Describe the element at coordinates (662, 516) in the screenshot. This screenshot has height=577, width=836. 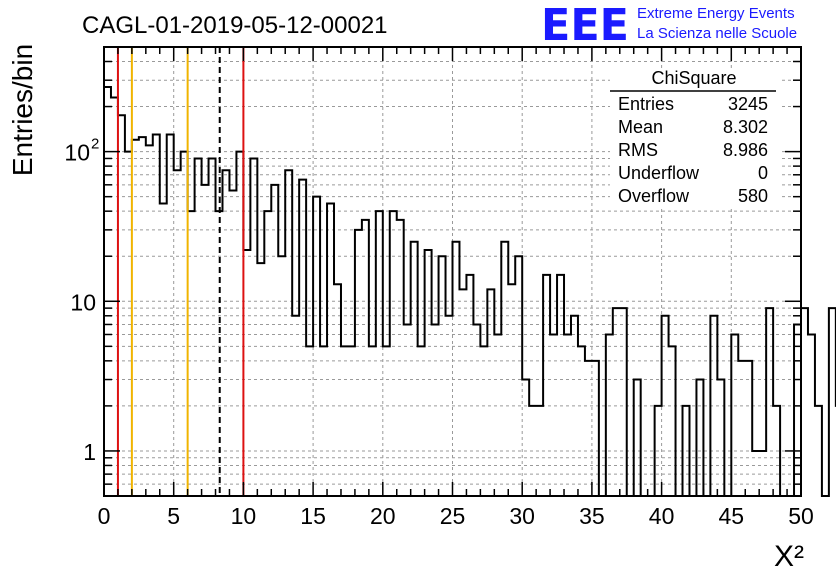
I see `x-tick-label: 40` at that location.